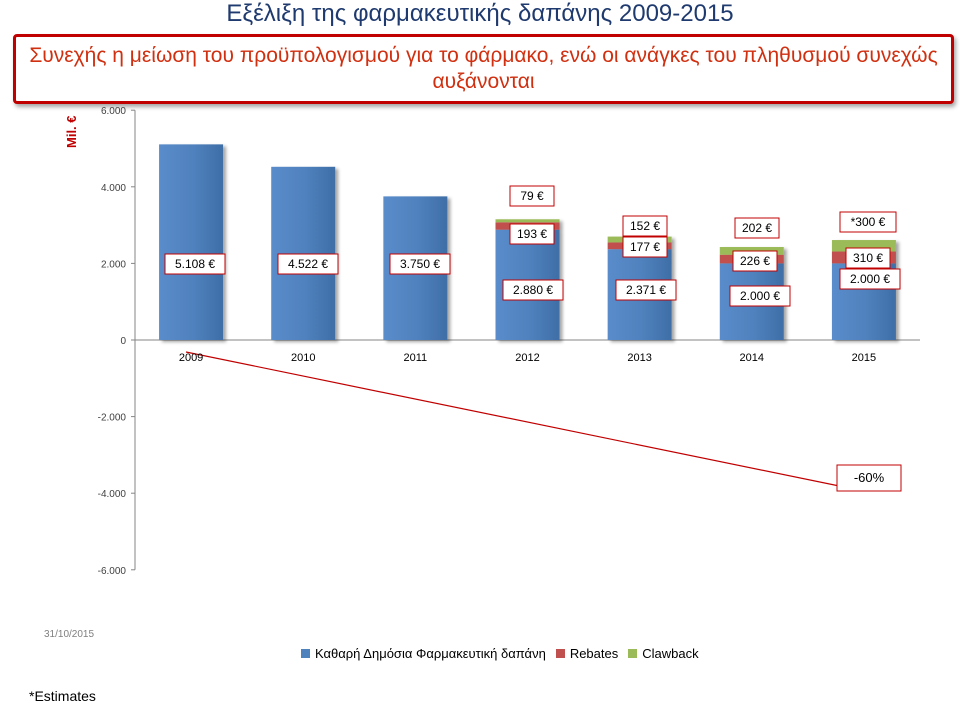  Describe the element at coordinates (113, 188) in the screenshot. I see `y-tick-label: 4.000` at that location.